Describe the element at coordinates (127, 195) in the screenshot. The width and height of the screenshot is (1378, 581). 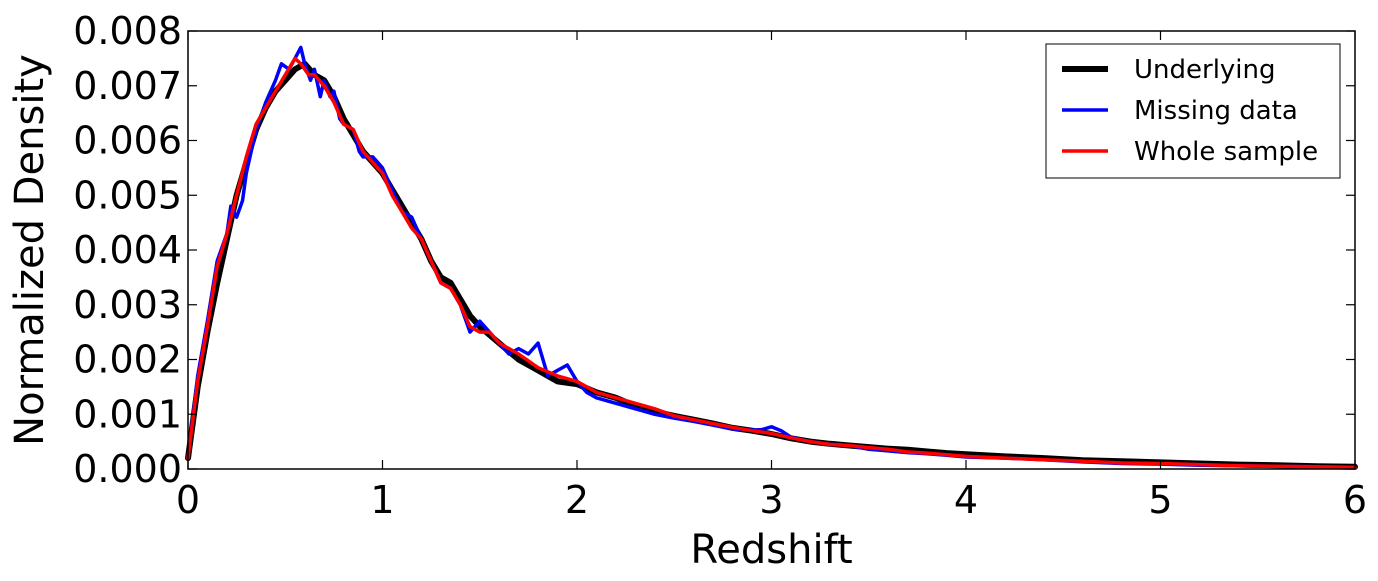
I see `y-tick-label: 0.005` at that location.